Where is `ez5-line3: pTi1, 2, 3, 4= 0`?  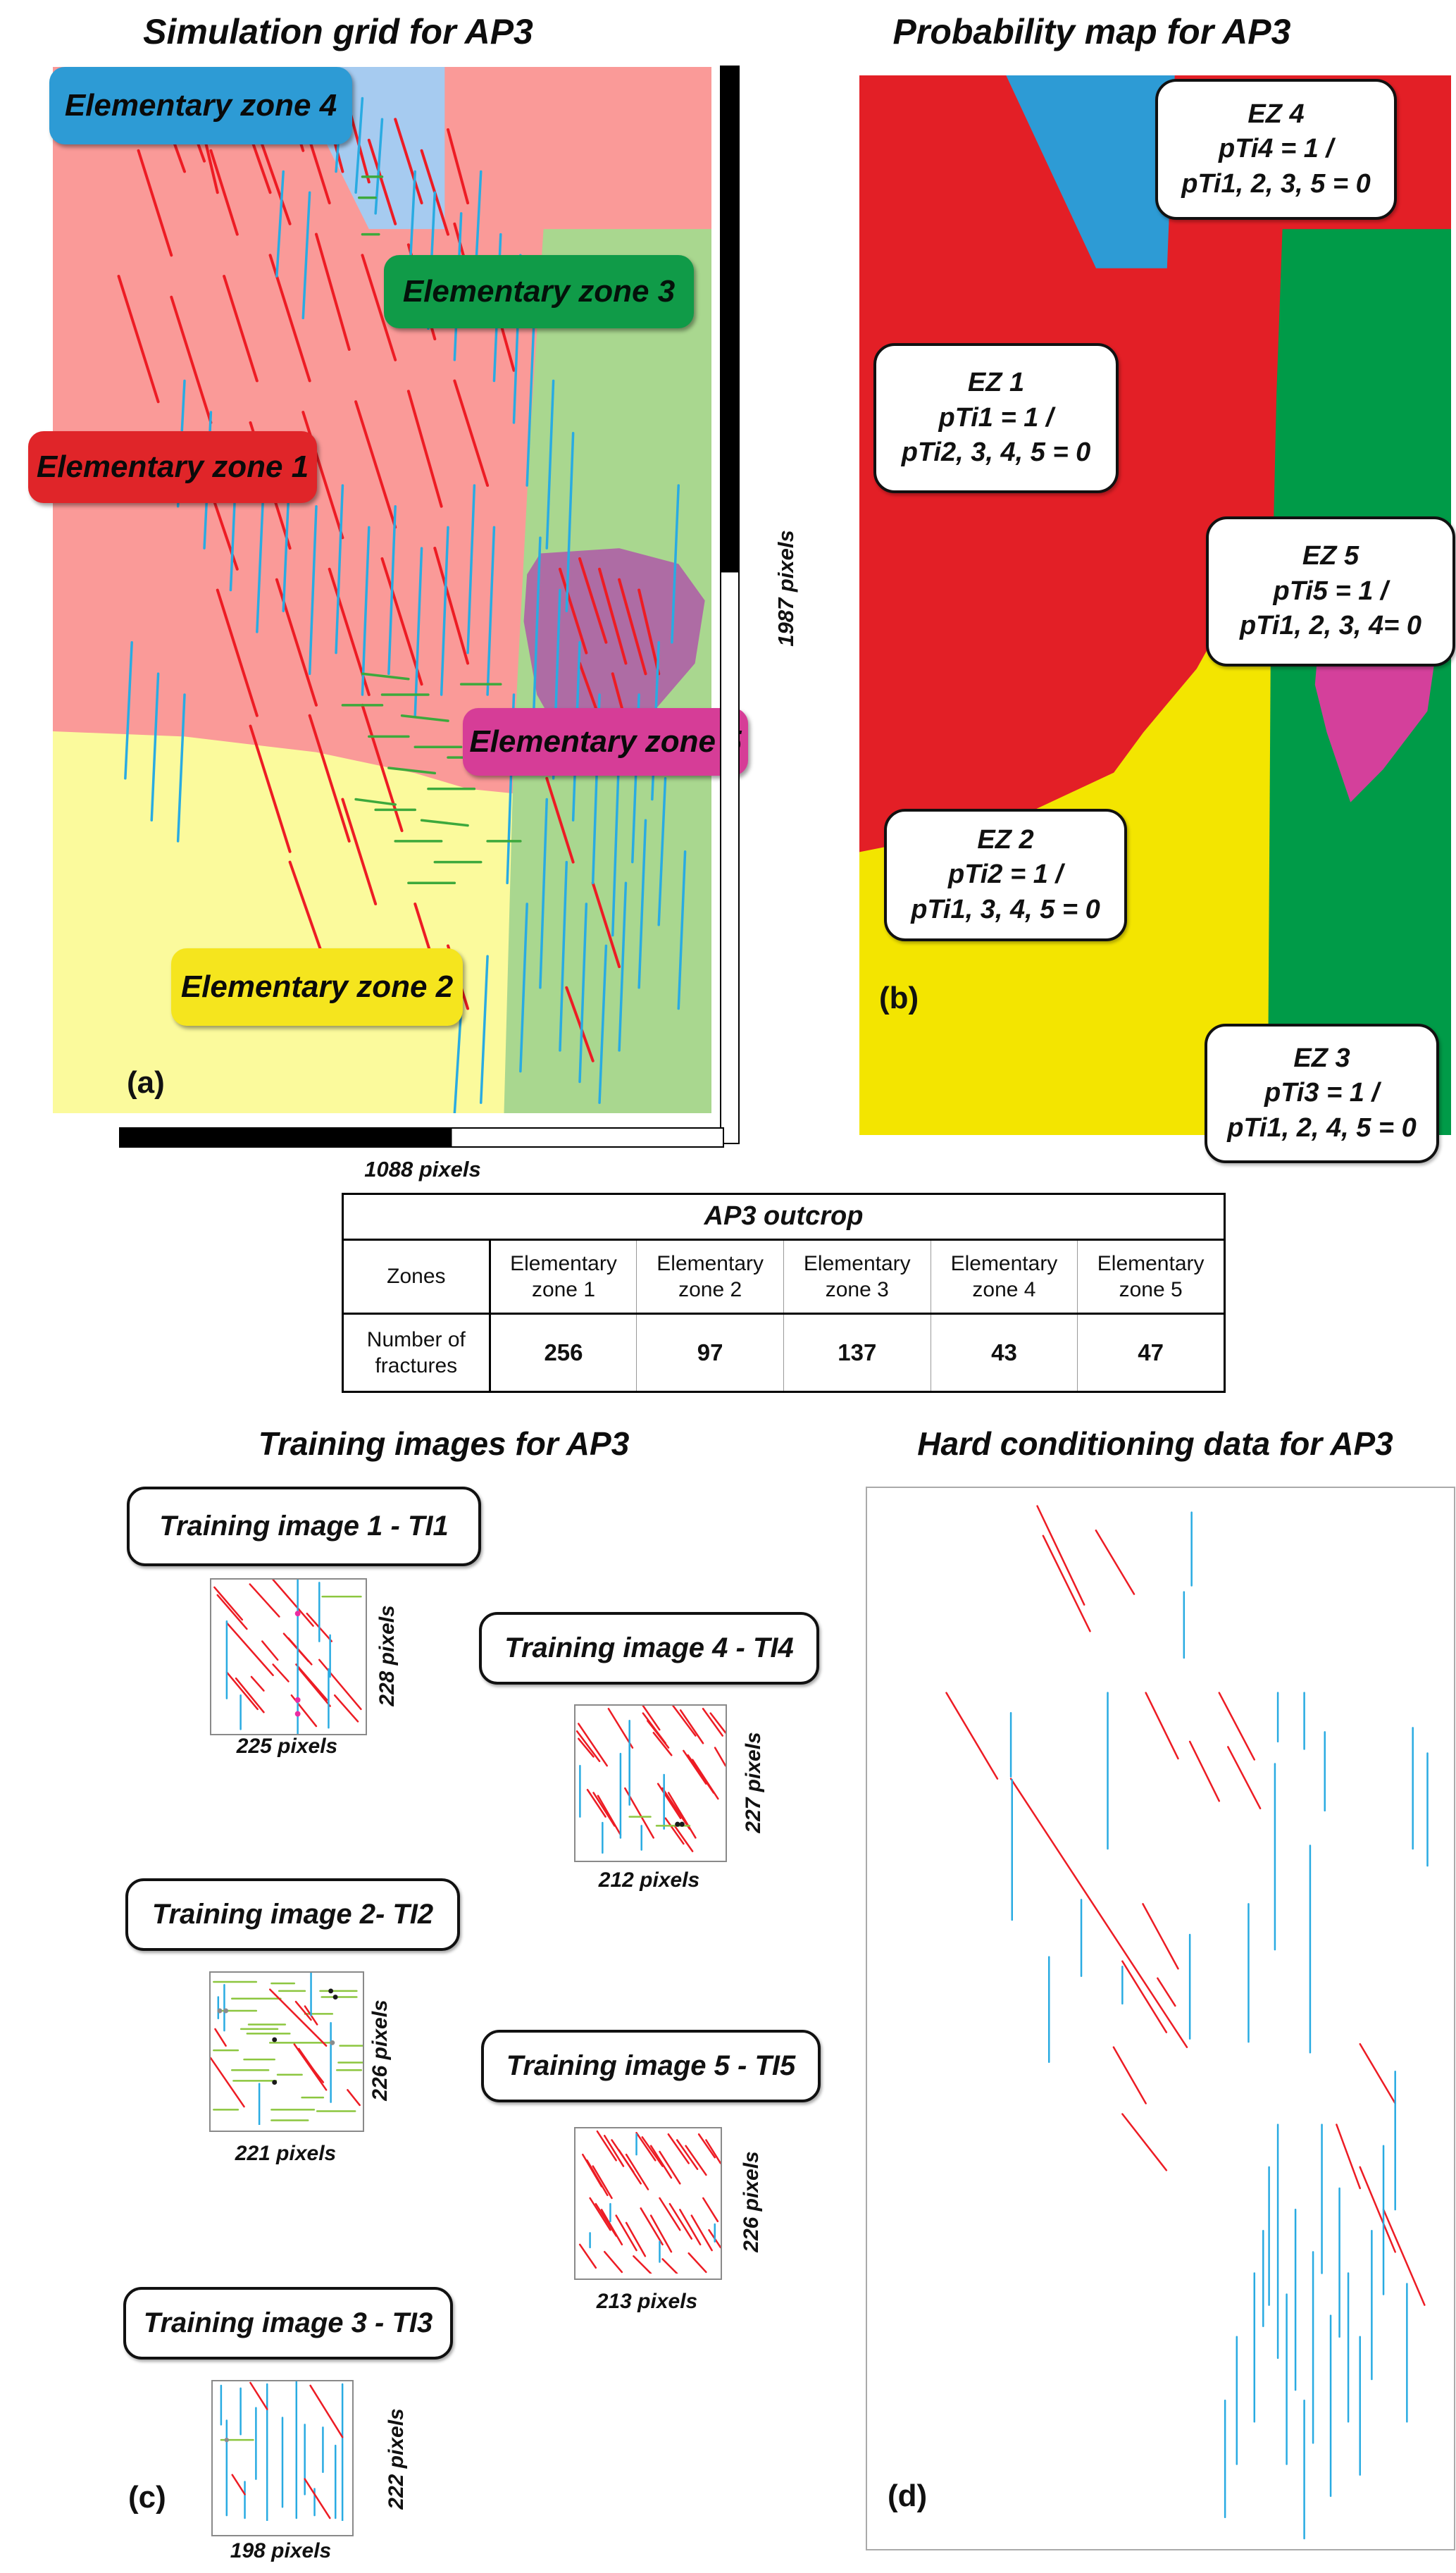
ez5-line3: pTi1, 2, 3, 4= 0 is located at coordinates (1330, 626).